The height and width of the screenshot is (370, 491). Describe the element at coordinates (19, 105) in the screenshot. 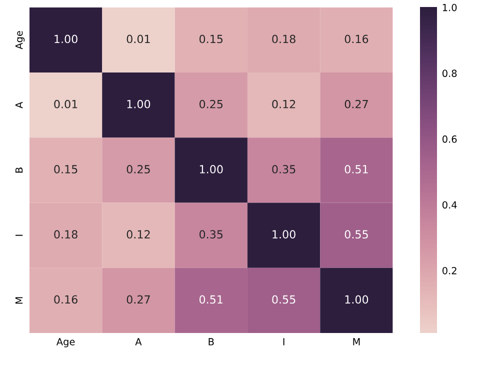

I see `y-tick-label: A` at that location.